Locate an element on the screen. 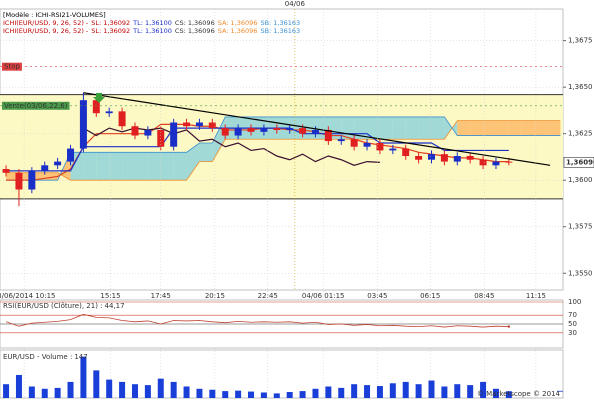 This screenshot has height=400, width=594. legend-entry: SA: 1,36096 is located at coordinates (237, 31).